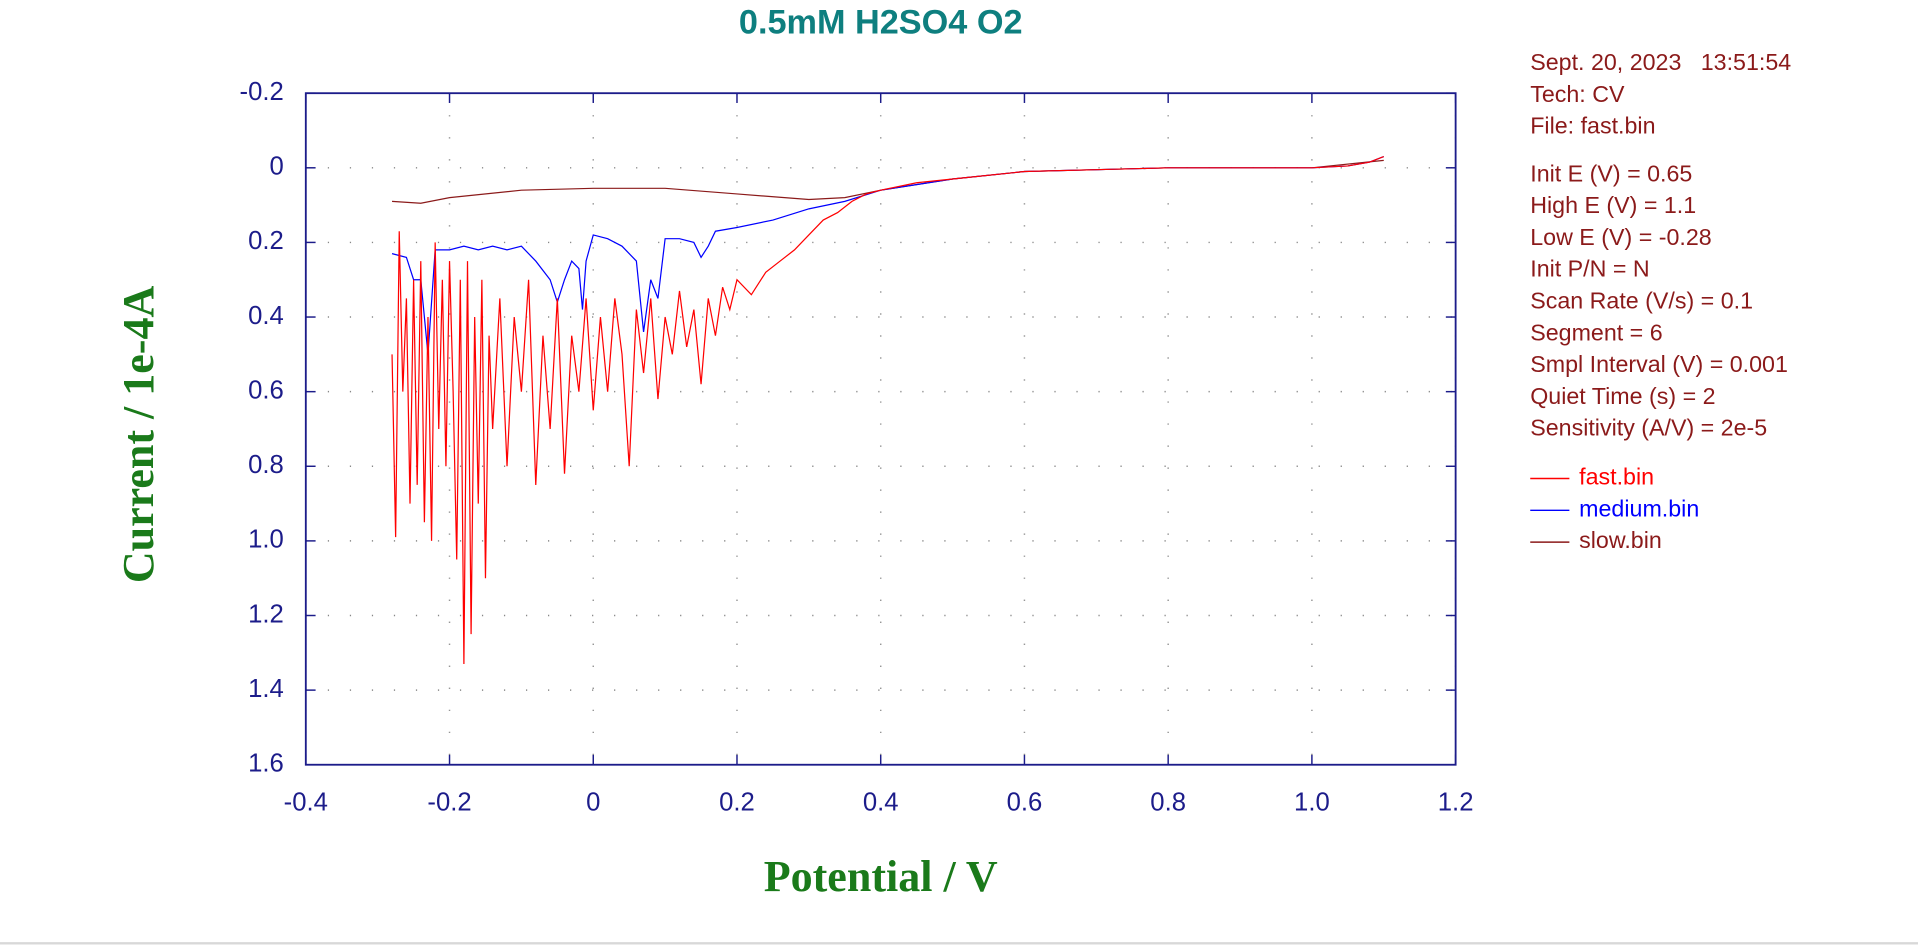 The width and height of the screenshot is (1918, 946). What do you see at coordinates (1168, 803) in the screenshot?
I see `x-tick-label: 0.8` at bounding box center [1168, 803].